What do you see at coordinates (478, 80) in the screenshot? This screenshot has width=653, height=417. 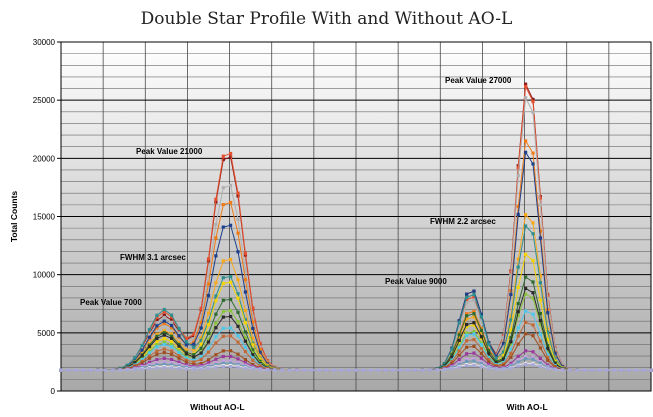 I see `annotation-label: Peak Value 27000` at bounding box center [478, 80].